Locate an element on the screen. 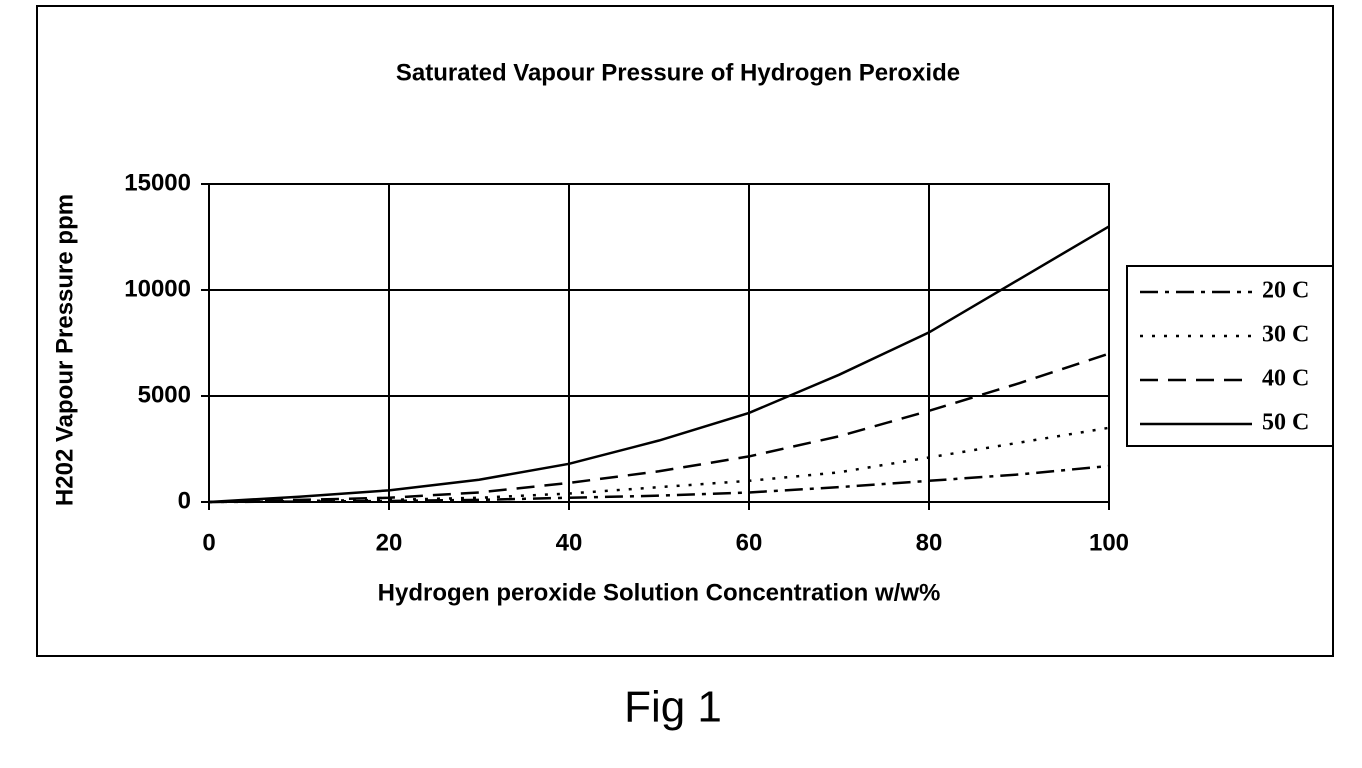  x-tick-label: 0 is located at coordinates (208, 542).